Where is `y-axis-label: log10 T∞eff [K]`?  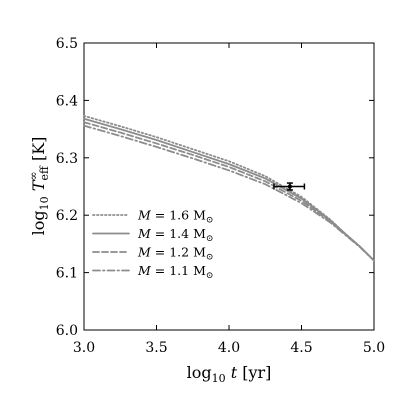 y-axis-label: log10 T∞eff [K] is located at coordinates (39, 186).